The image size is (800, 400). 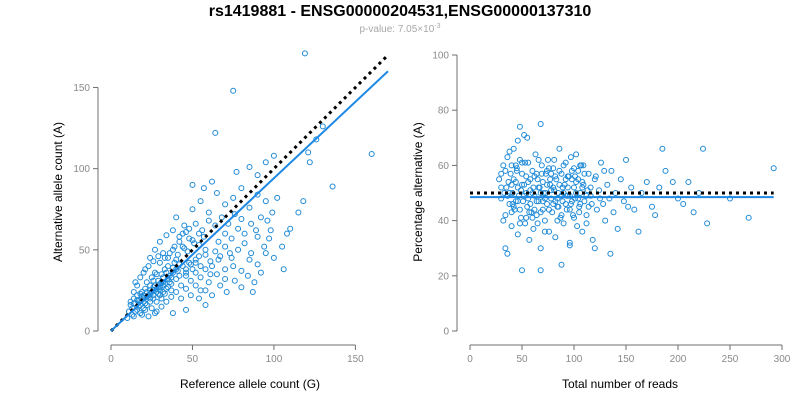 What do you see at coordinates (81, 88) in the screenshot?
I see `left-y-tick-label-3: 150` at bounding box center [81, 88].